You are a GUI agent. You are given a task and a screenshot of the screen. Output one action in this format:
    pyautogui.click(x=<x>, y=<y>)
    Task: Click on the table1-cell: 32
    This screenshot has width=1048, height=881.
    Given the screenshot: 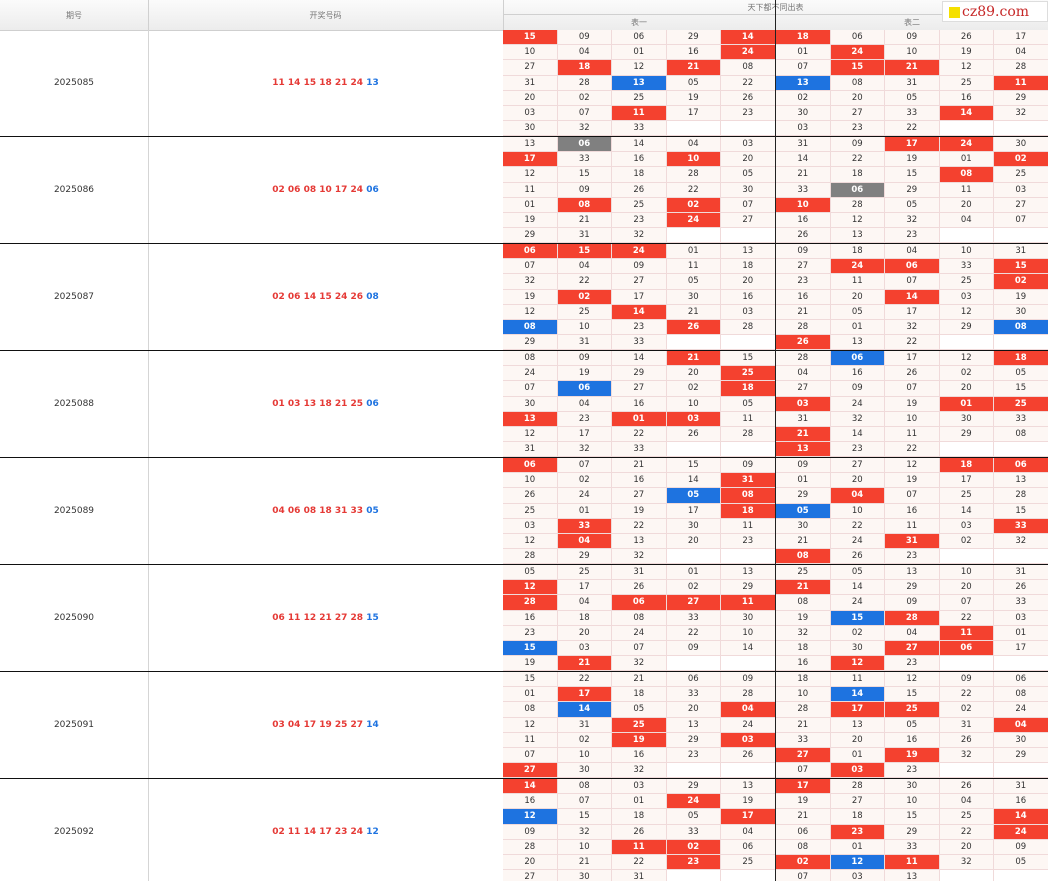 What is the action you would take?
    pyautogui.click(x=584, y=832)
    